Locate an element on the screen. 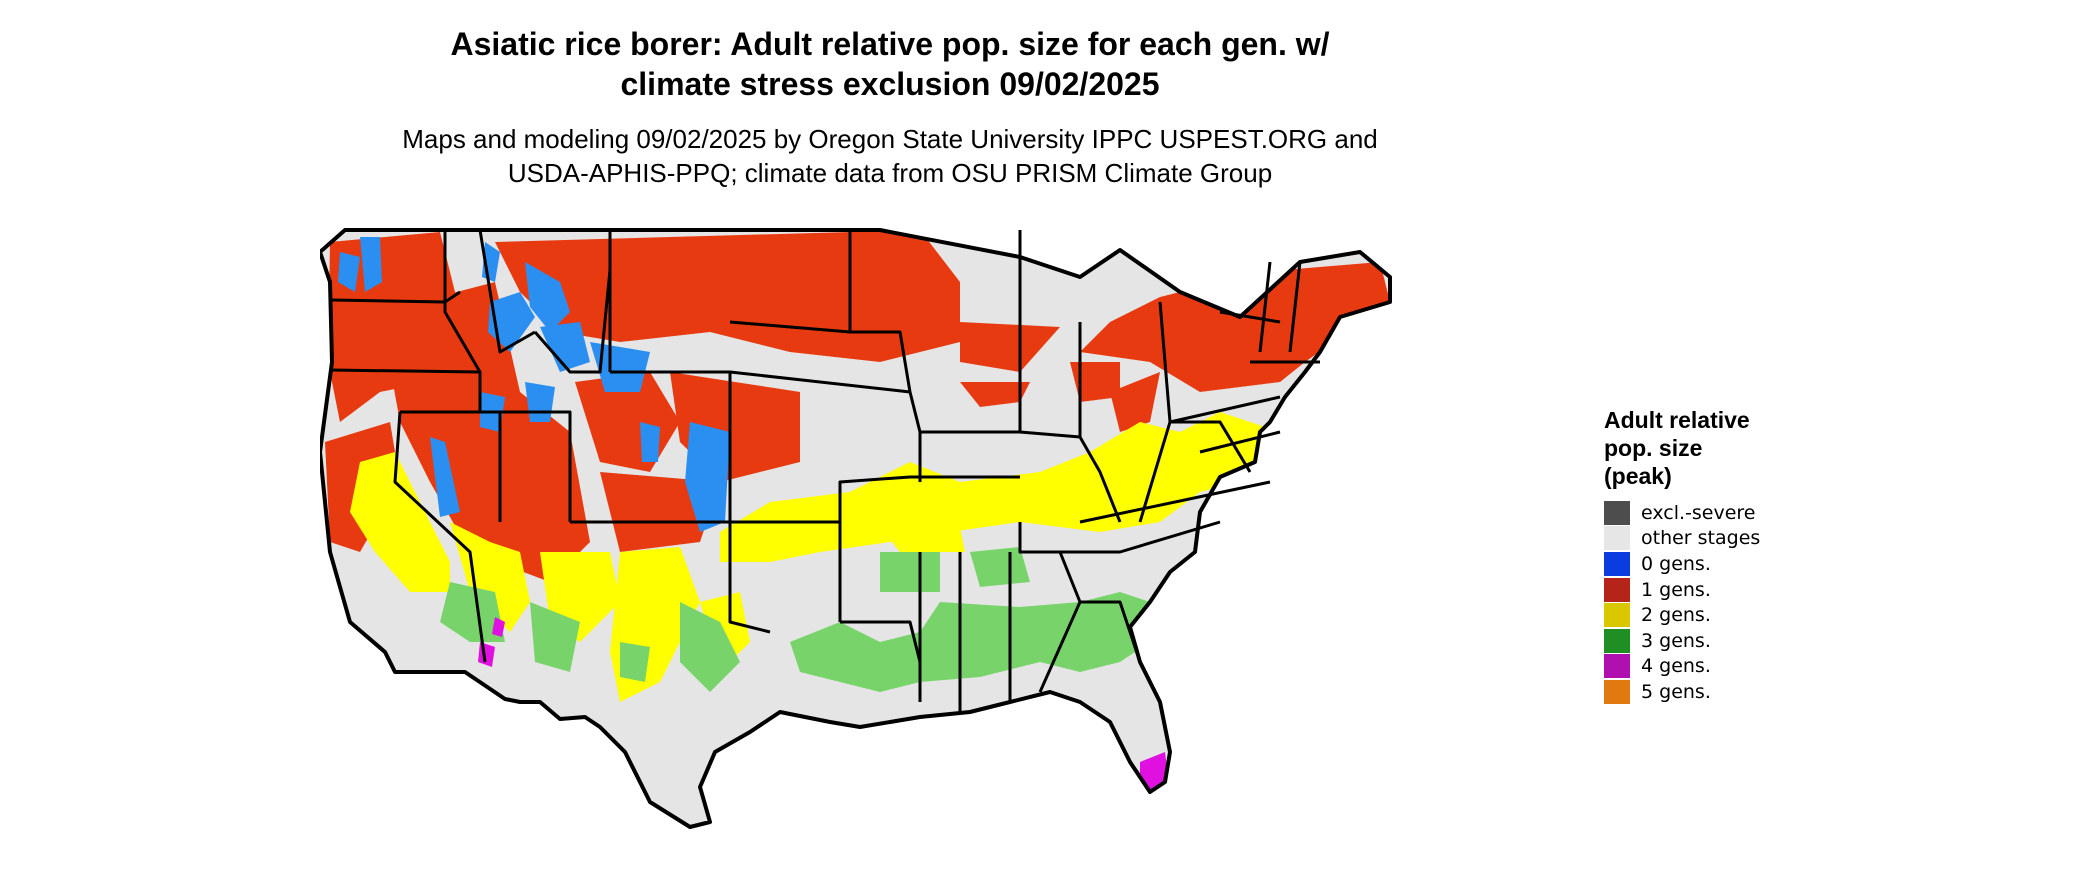 The height and width of the screenshot is (892, 2100). legend-item: 4 gens. is located at coordinates (1714, 667).